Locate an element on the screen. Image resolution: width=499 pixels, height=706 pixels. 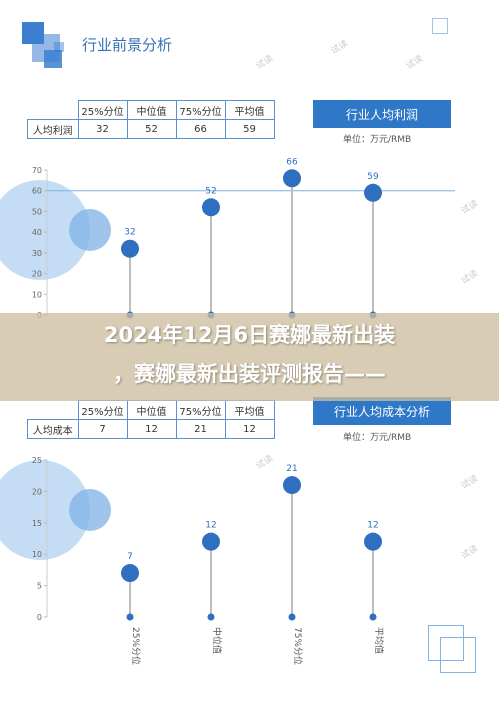
y-tick-label: 0 is located at coordinates (39, 617).